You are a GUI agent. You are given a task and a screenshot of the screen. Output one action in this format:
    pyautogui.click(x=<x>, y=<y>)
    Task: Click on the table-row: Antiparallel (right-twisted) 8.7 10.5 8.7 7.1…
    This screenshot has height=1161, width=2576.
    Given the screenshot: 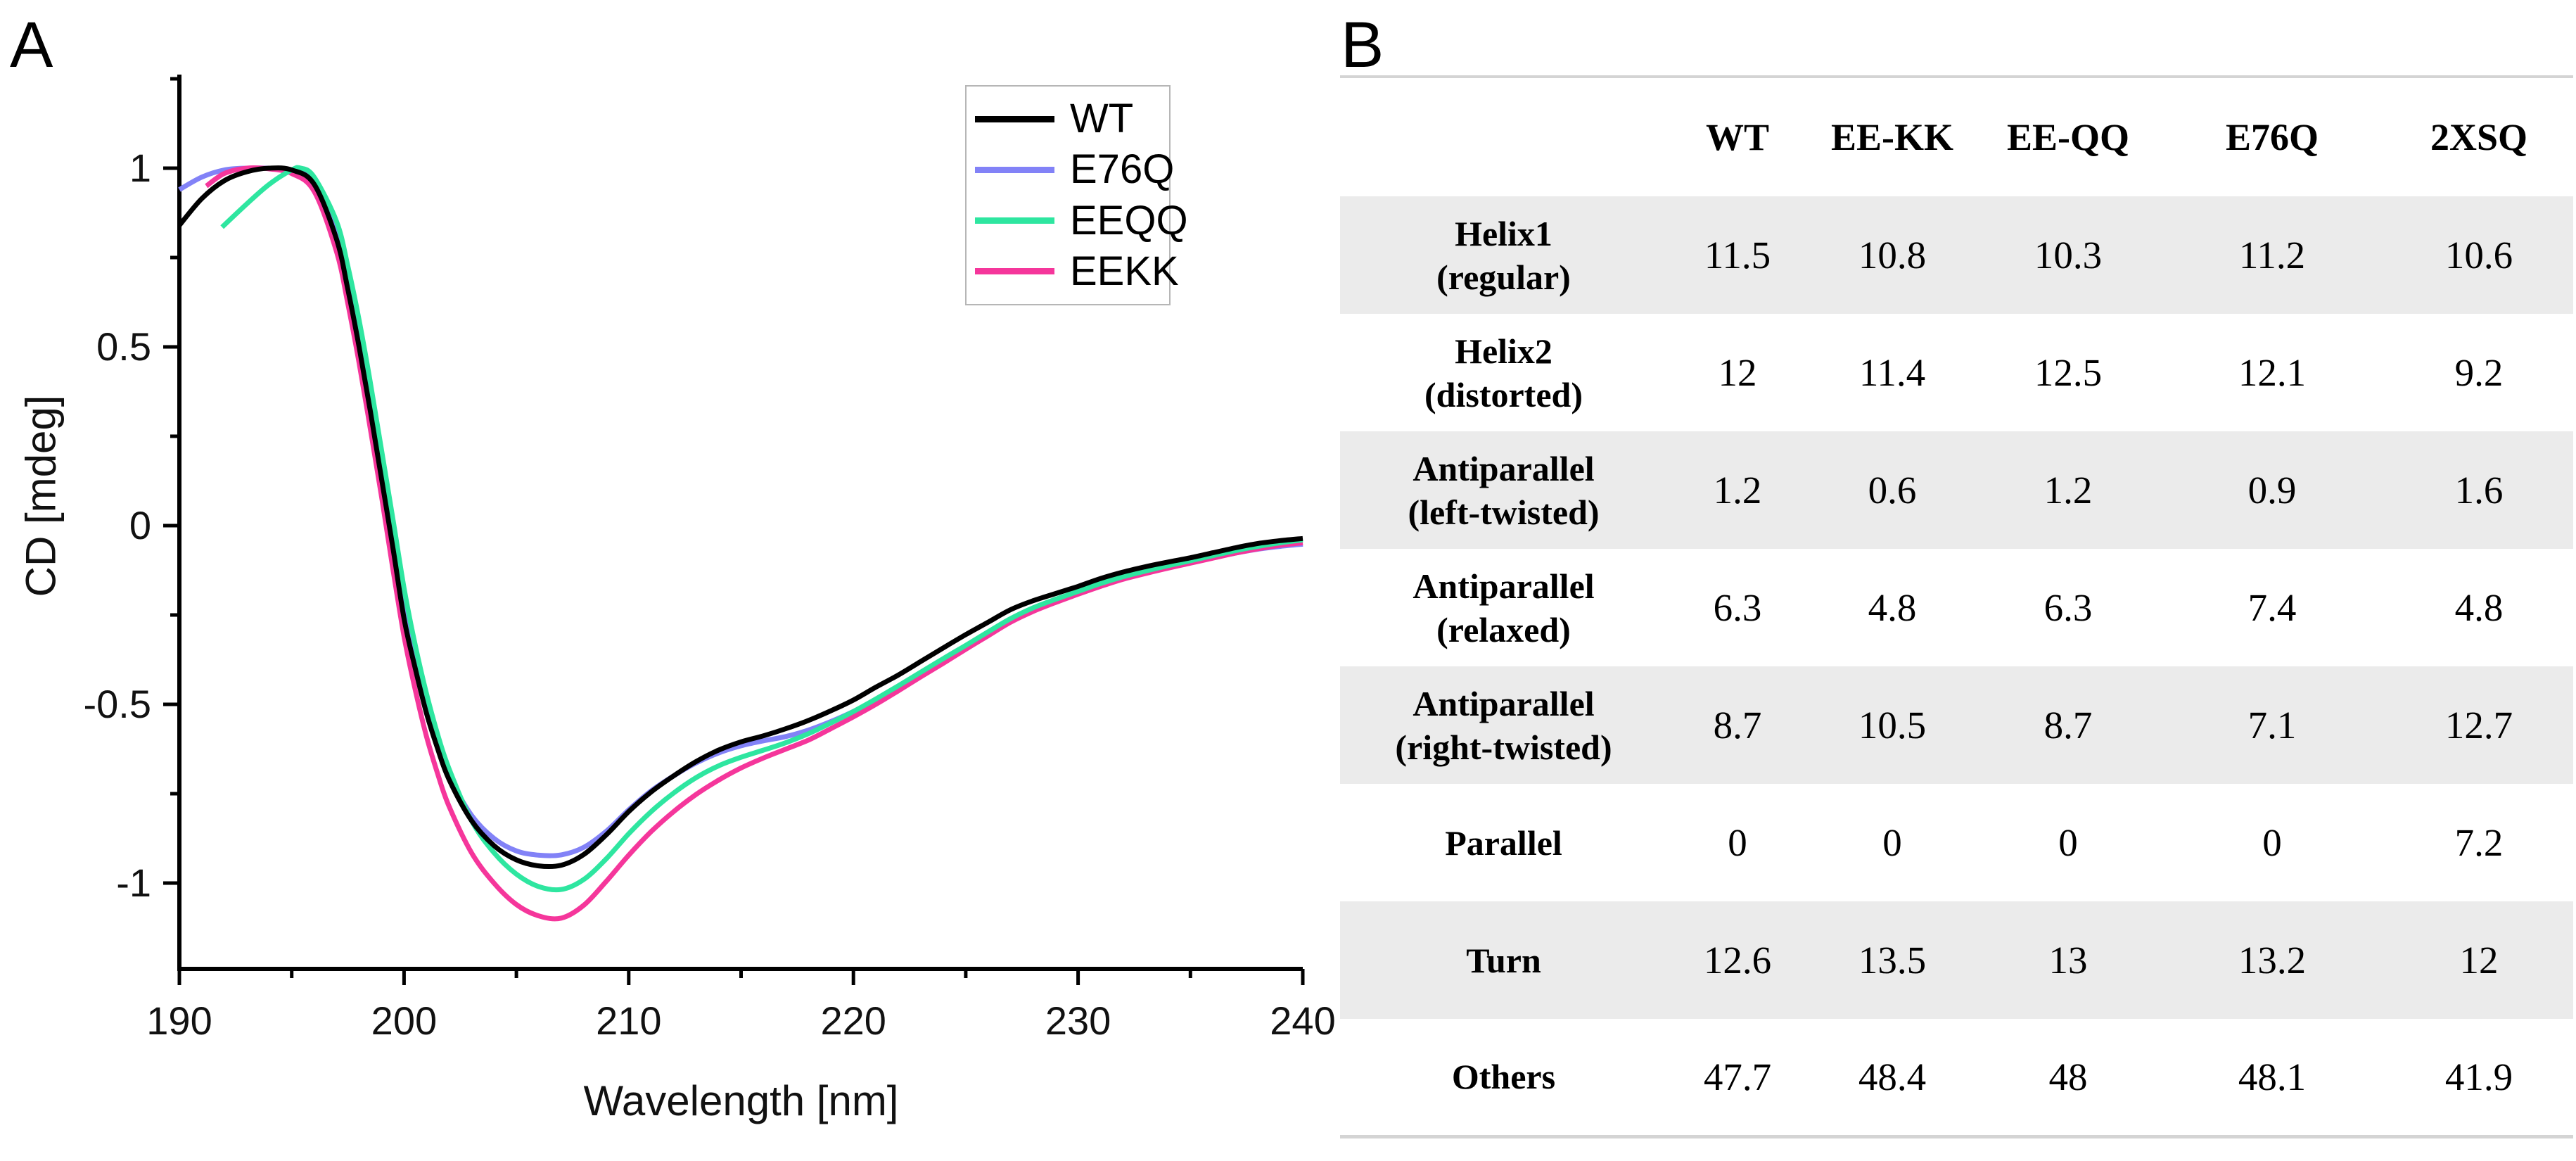 What is the action you would take?
    pyautogui.click(x=1956, y=725)
    